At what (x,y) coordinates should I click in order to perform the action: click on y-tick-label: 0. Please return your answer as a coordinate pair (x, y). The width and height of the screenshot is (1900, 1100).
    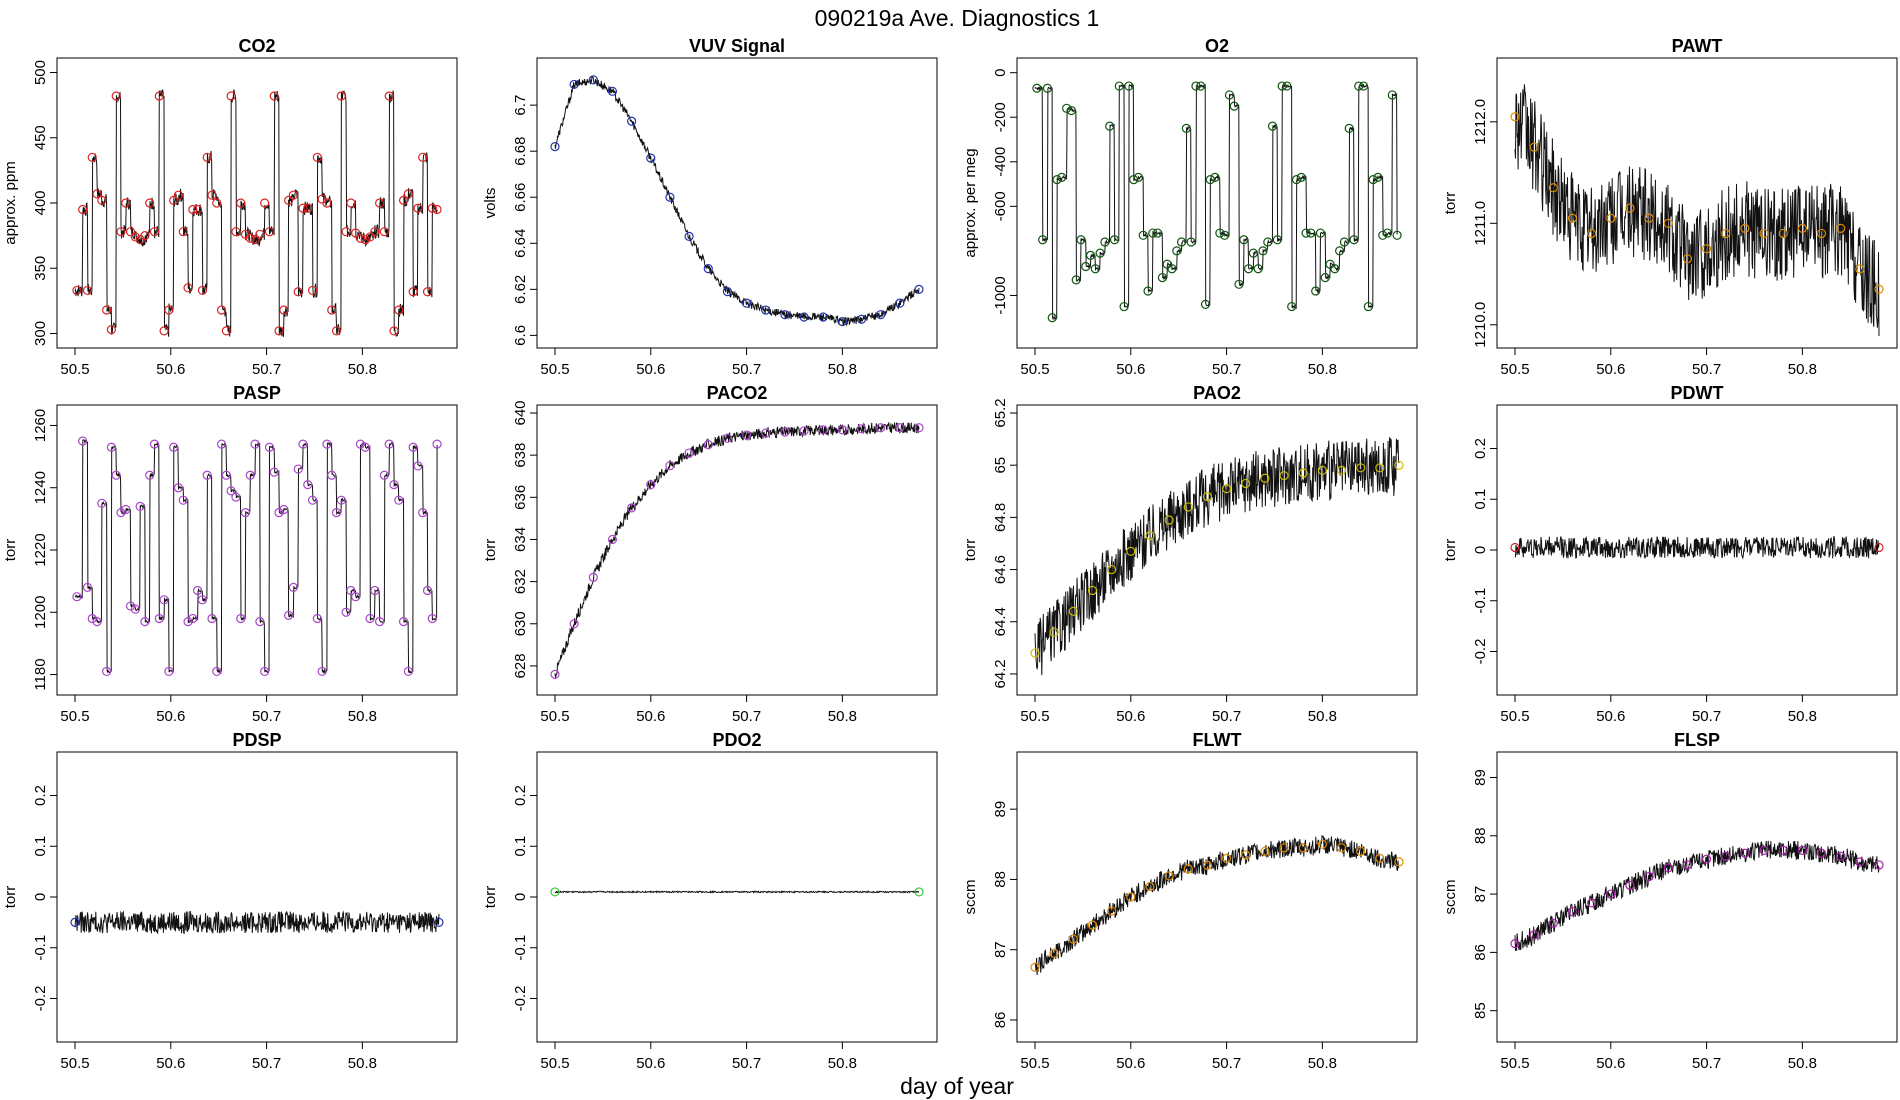
    Looking at the image, I should click on (520, 897).